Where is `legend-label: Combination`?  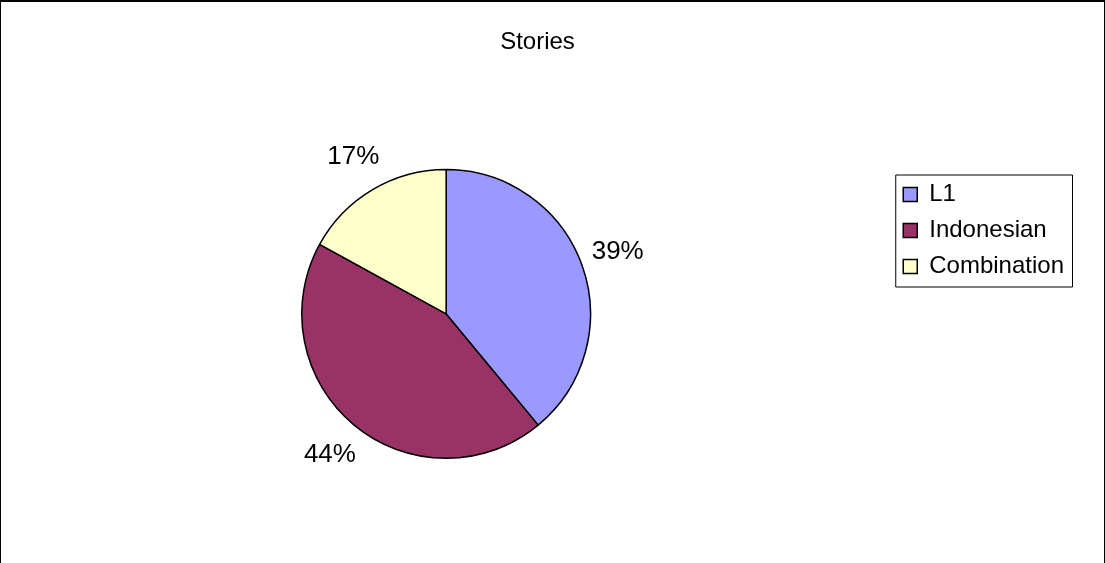 legend-label: Combination is located at coordinates (997, 265).